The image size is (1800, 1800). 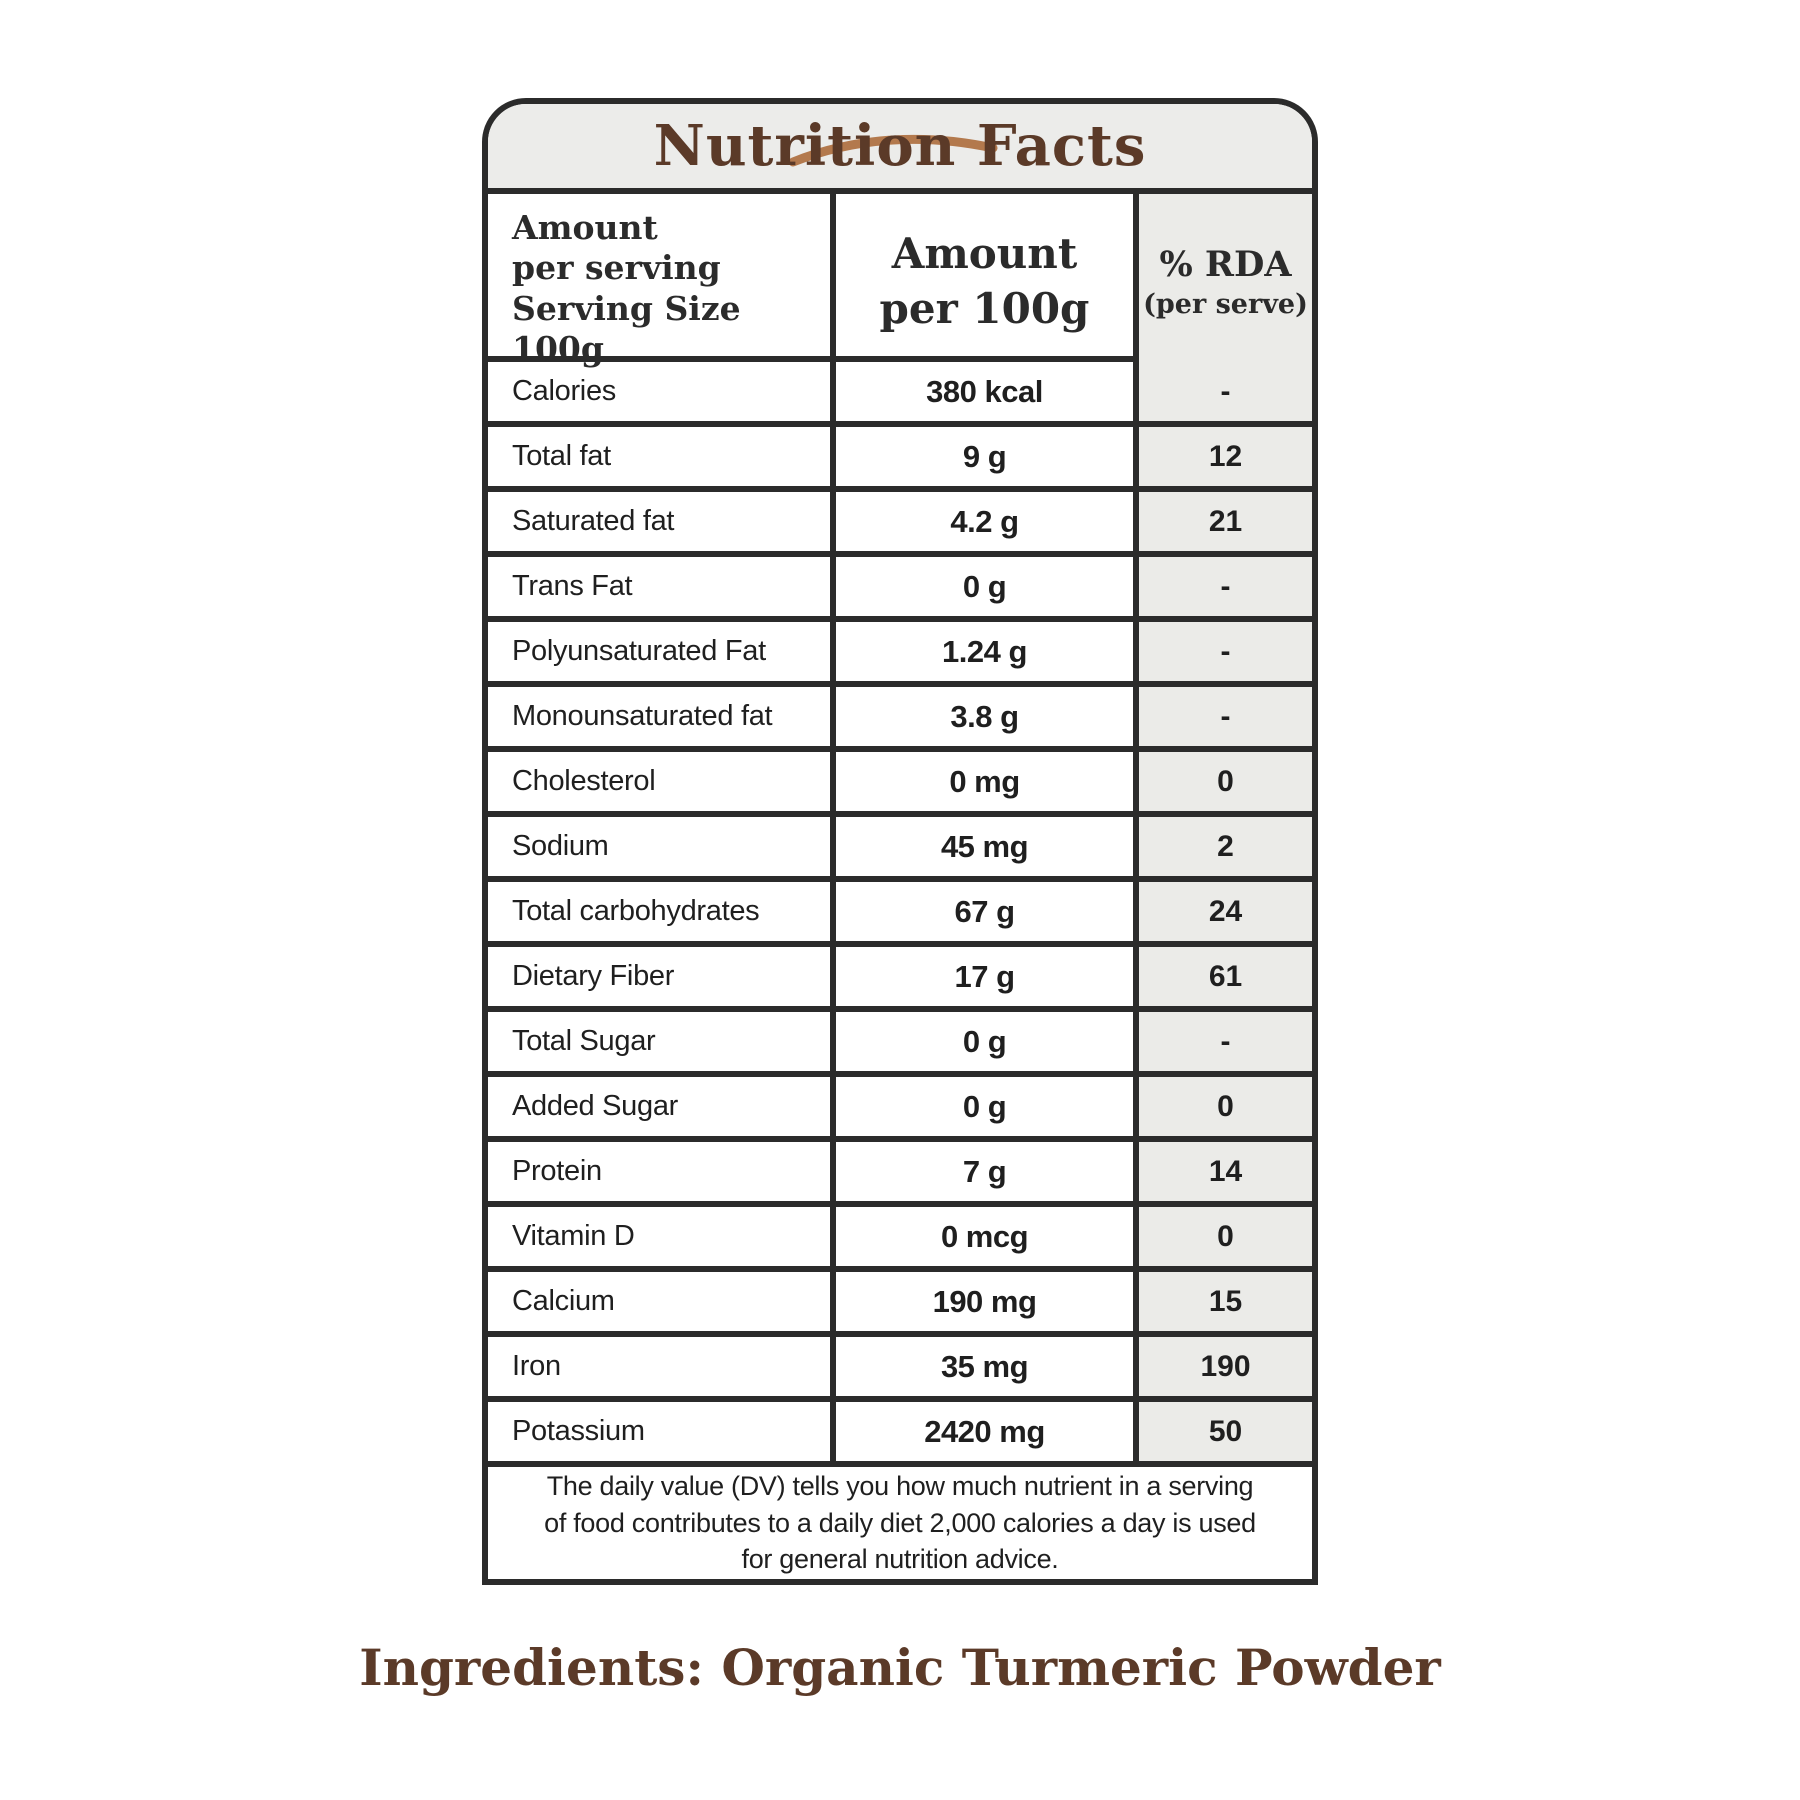 I want to click on table-row: Total fat 9 g 12, so click(x=900, y=459).